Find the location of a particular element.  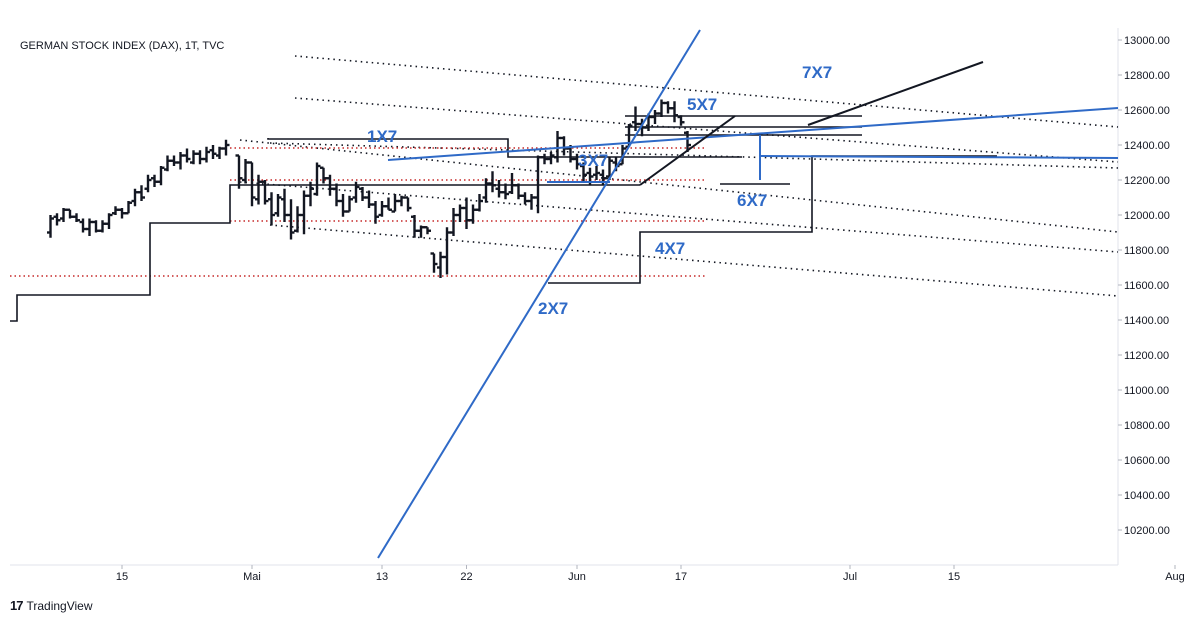

label-5x7: 5X7 is located at coordinates (702, 104).